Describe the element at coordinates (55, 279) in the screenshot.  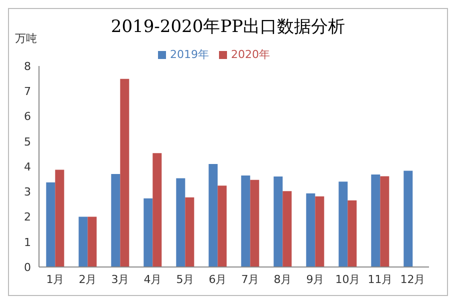
I see `x-tick-label: 1月` at that location.